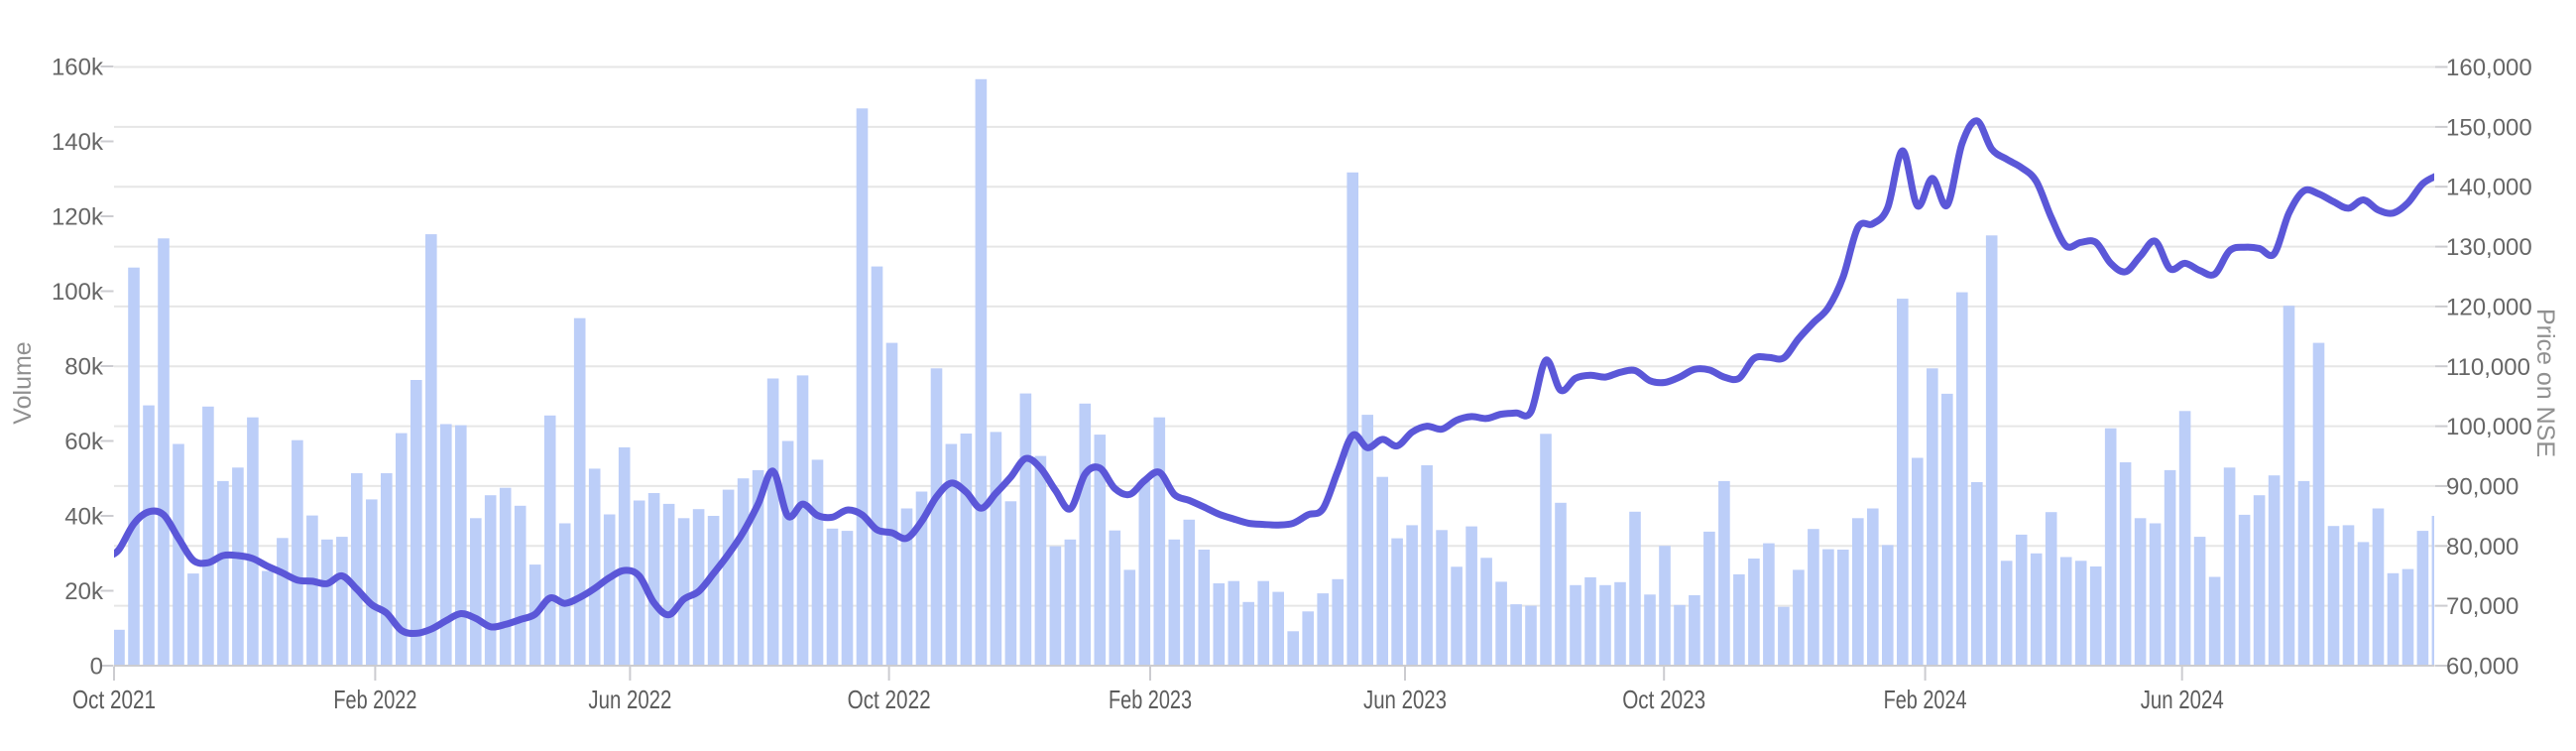 The image size is (2576, 751). What do you see at coordinates (890, 699) in the screenshot?
I see `svg-text: Oct 2022` at bounding box center [890, 699].